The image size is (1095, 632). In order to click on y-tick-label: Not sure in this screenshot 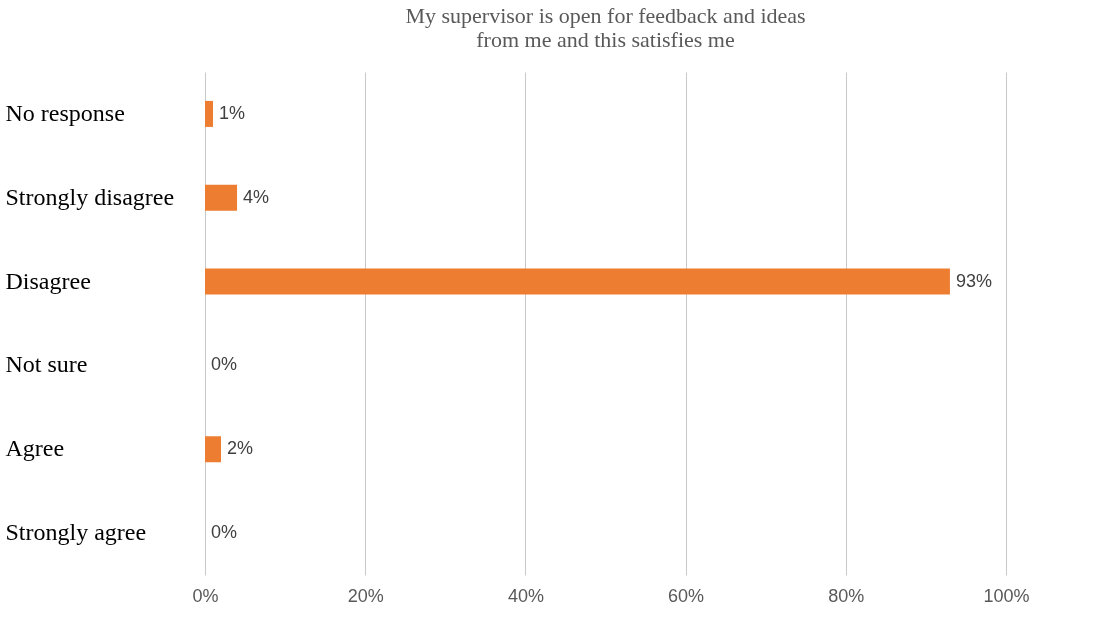, I will do `click(46, 364)`.